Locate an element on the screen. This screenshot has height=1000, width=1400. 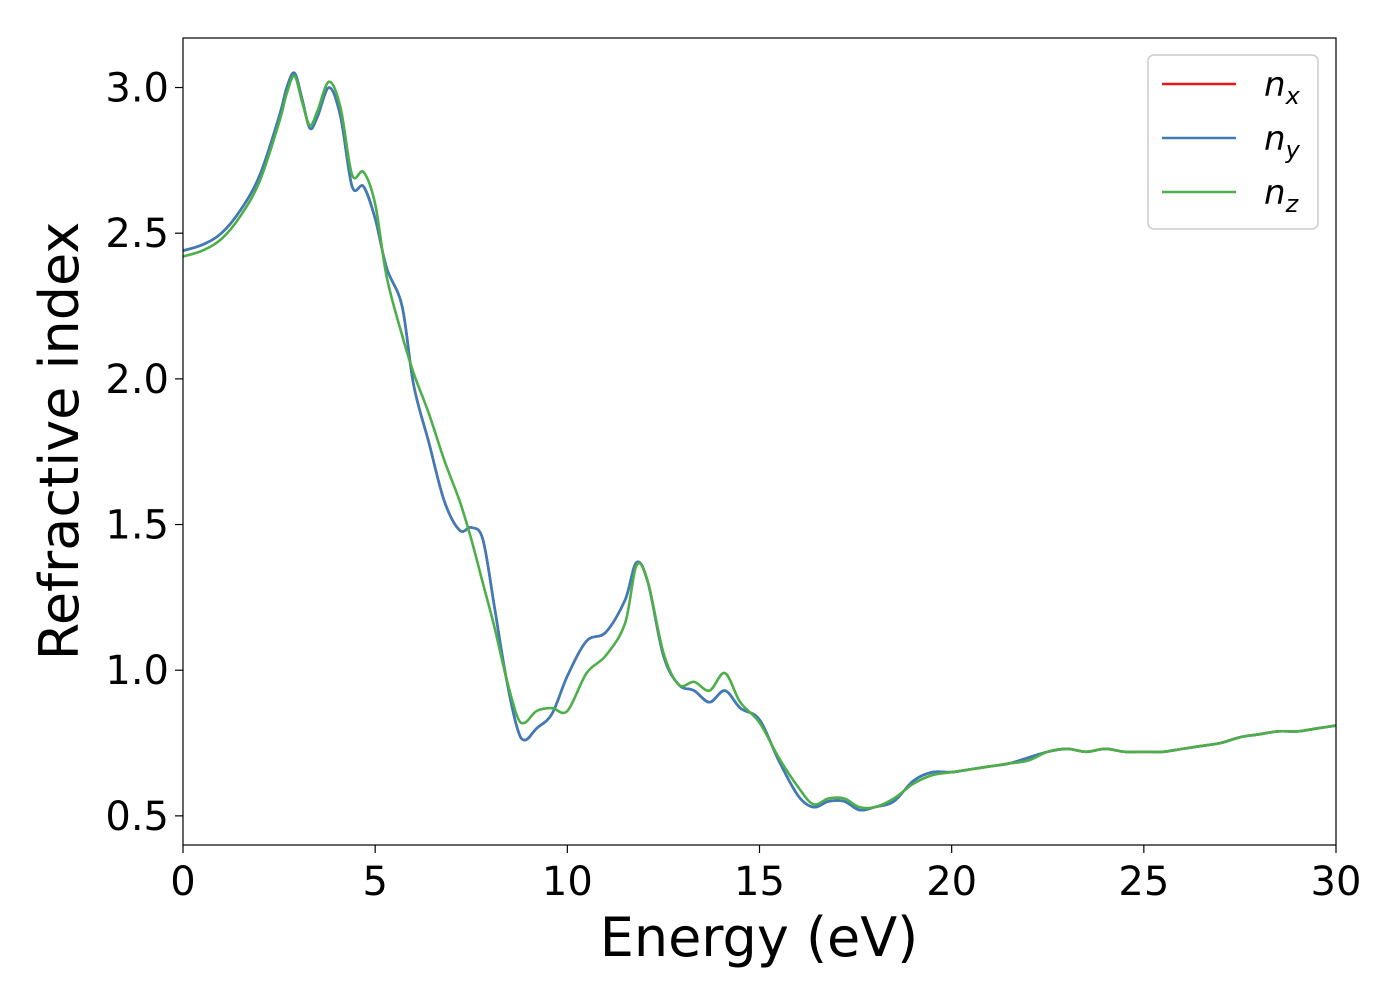
y-axis-ticks: 0.5 1.0 1.5 2.0 2.5 3.0 is located at coordinates (144, 453).